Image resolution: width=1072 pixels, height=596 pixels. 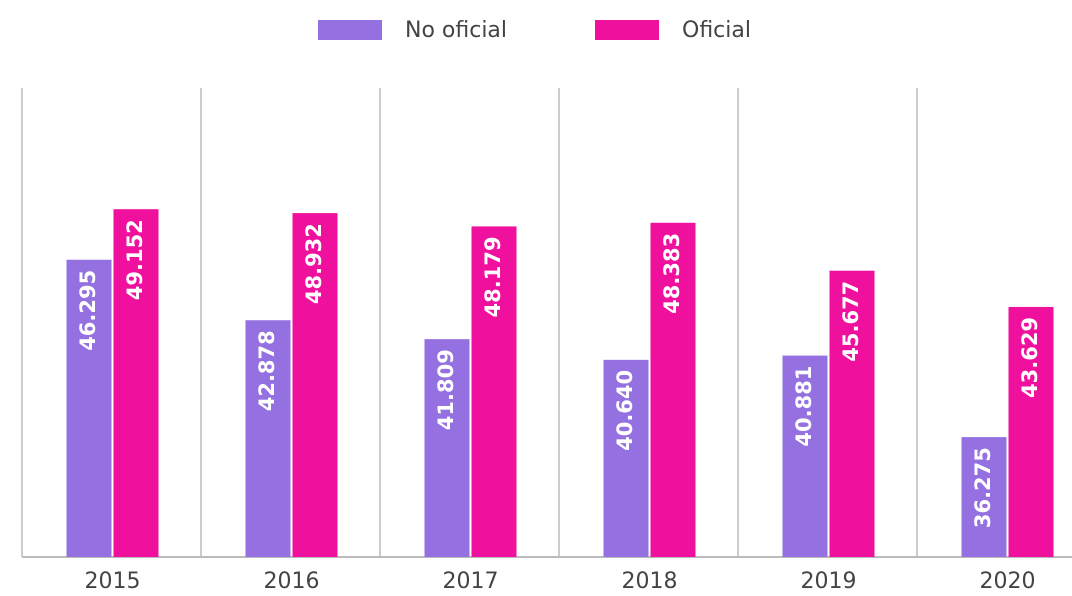 I want to click on data-label: 49.152, so click(x=135, y=259).